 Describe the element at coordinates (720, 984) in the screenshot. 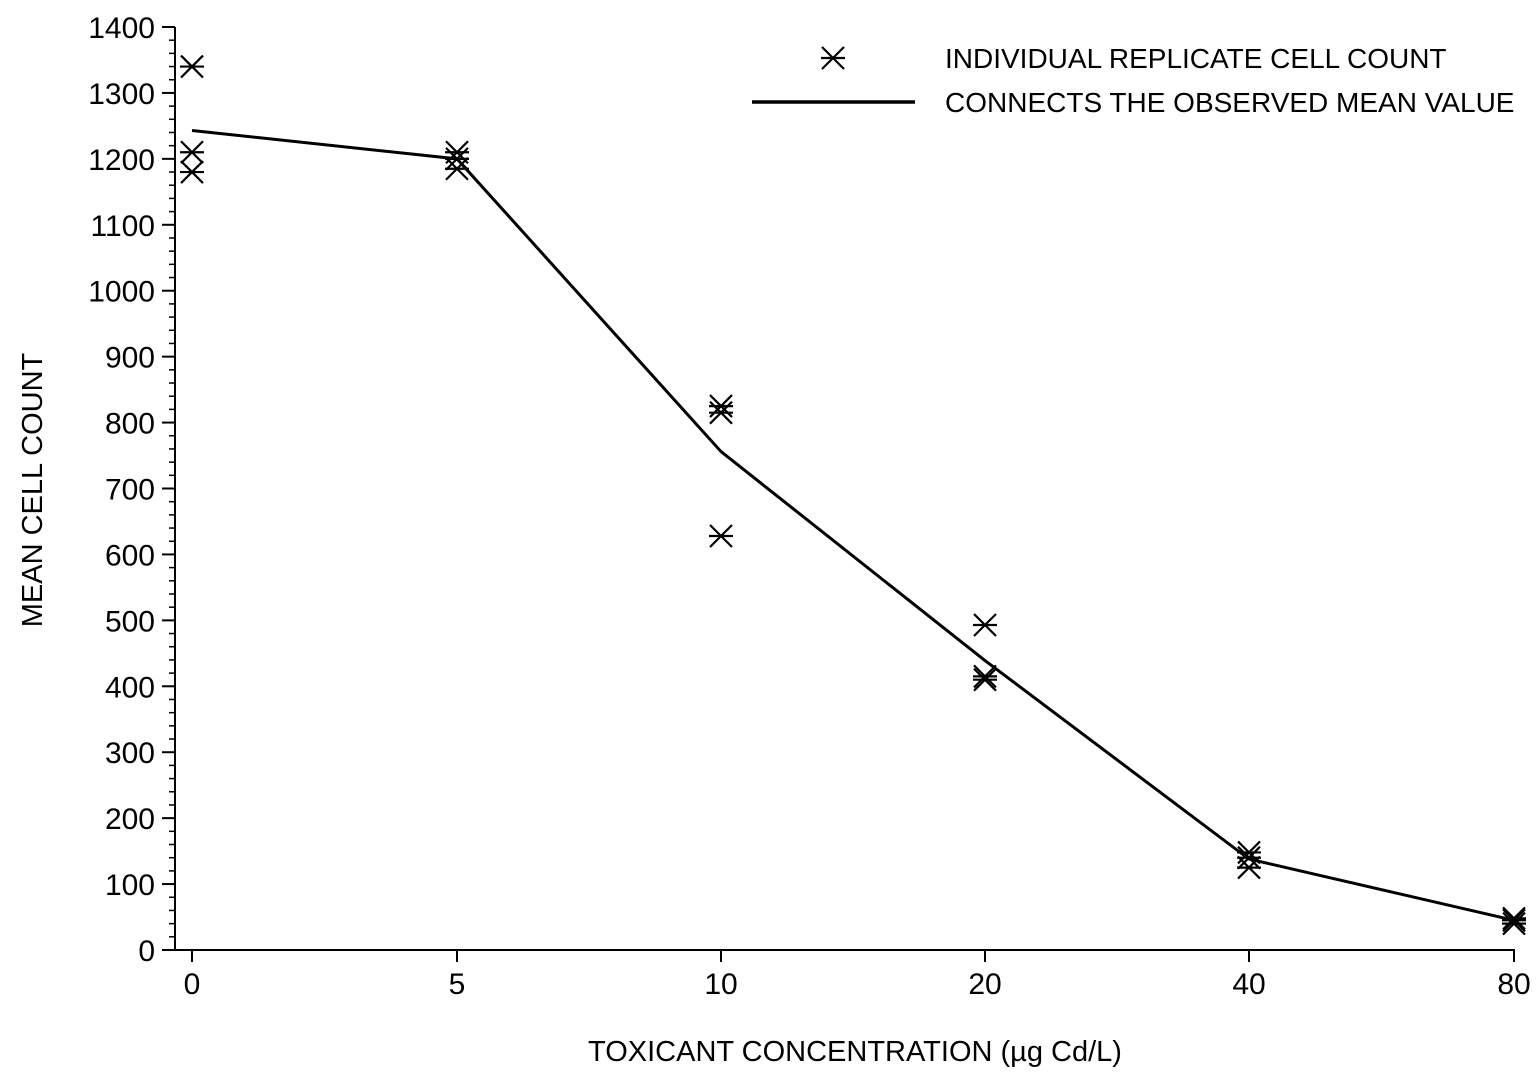

I see `x-tick-label: 10` at that location.